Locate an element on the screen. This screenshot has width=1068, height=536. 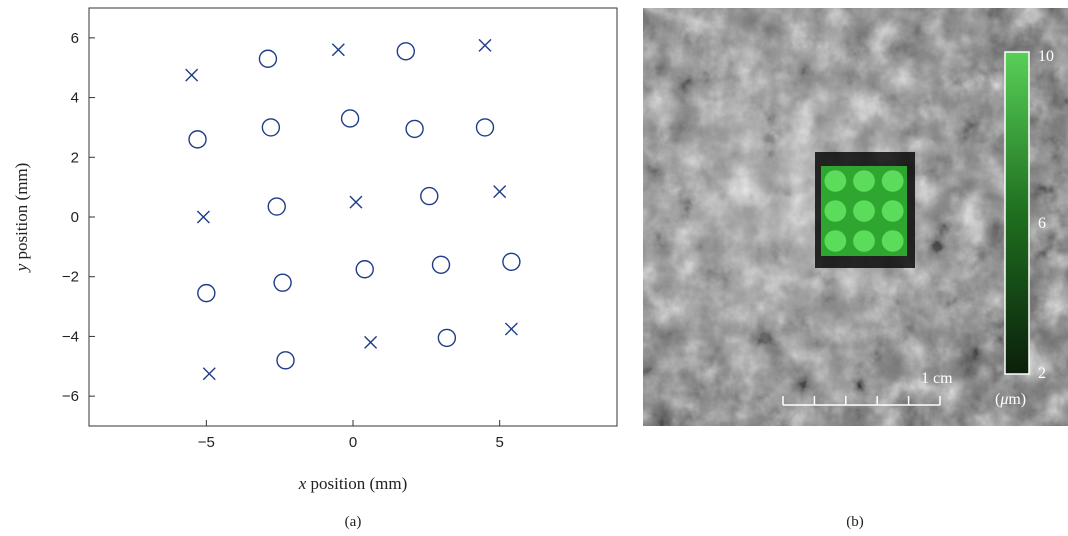
y-axis-label: y position (mm) is located at coordinates (21, 218).